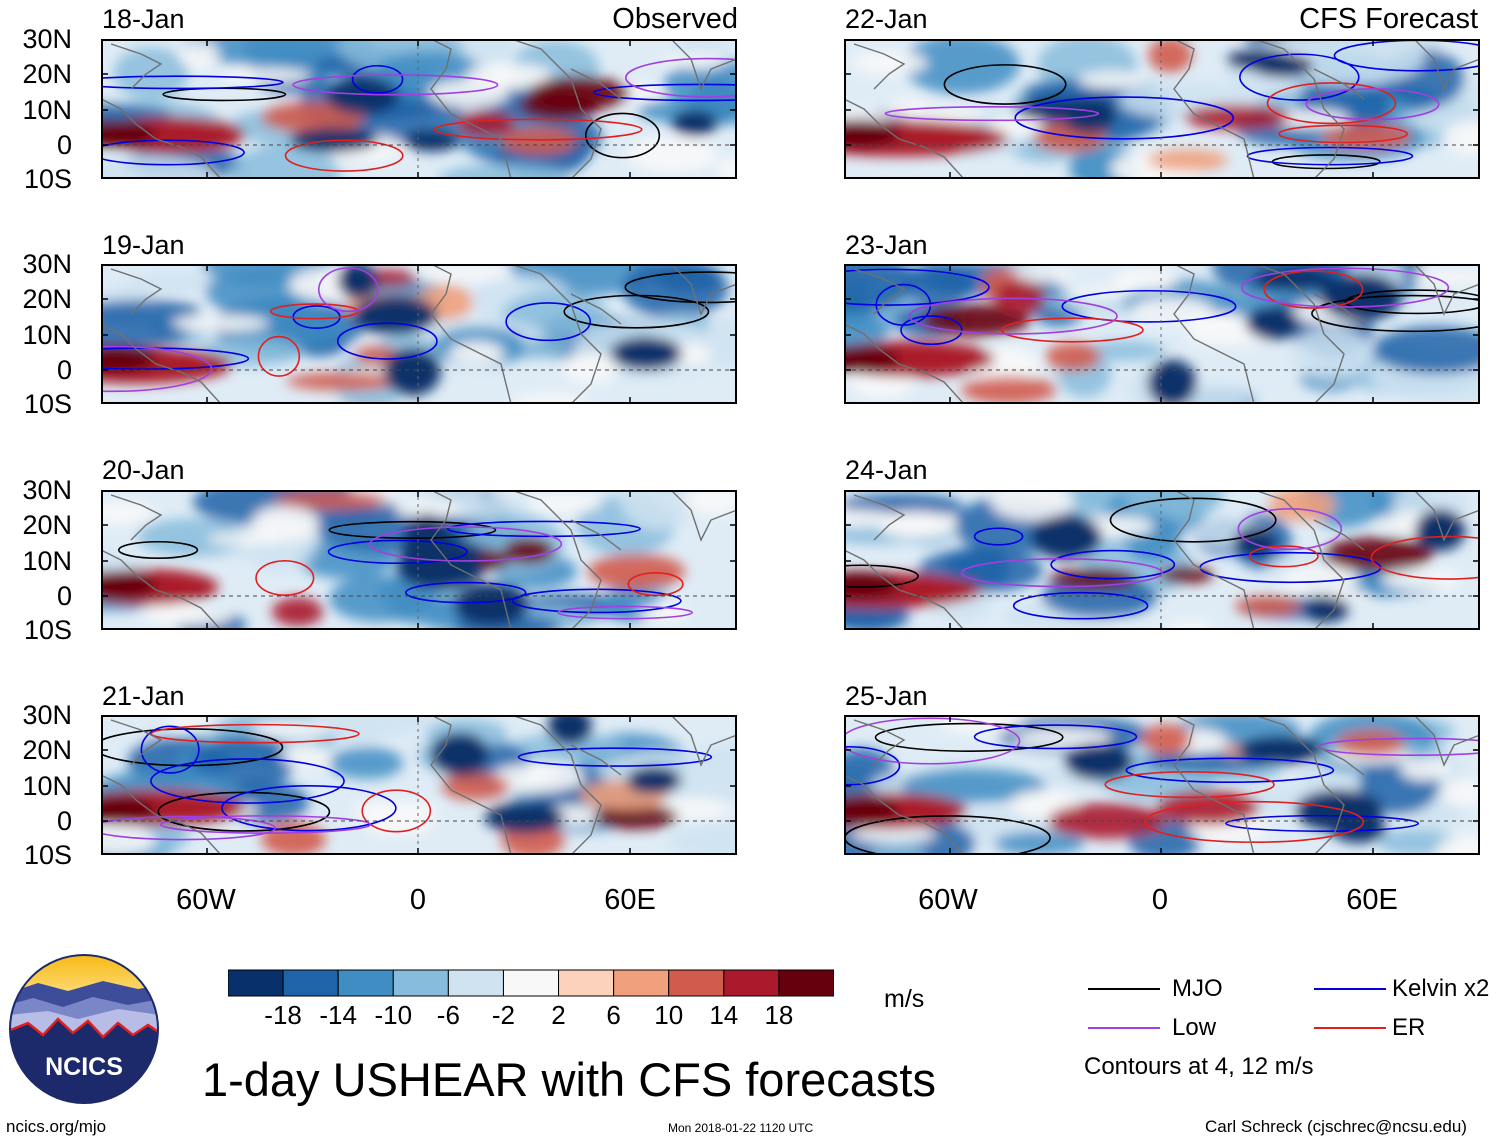 This screenshot has height=1142, width=1510. What do you see at coordinates (741, 1128) in the screenshot?
I see `footer-timestamp: Mon 2018-01-22 1120 UTC` at bounding box center [741, 1128].